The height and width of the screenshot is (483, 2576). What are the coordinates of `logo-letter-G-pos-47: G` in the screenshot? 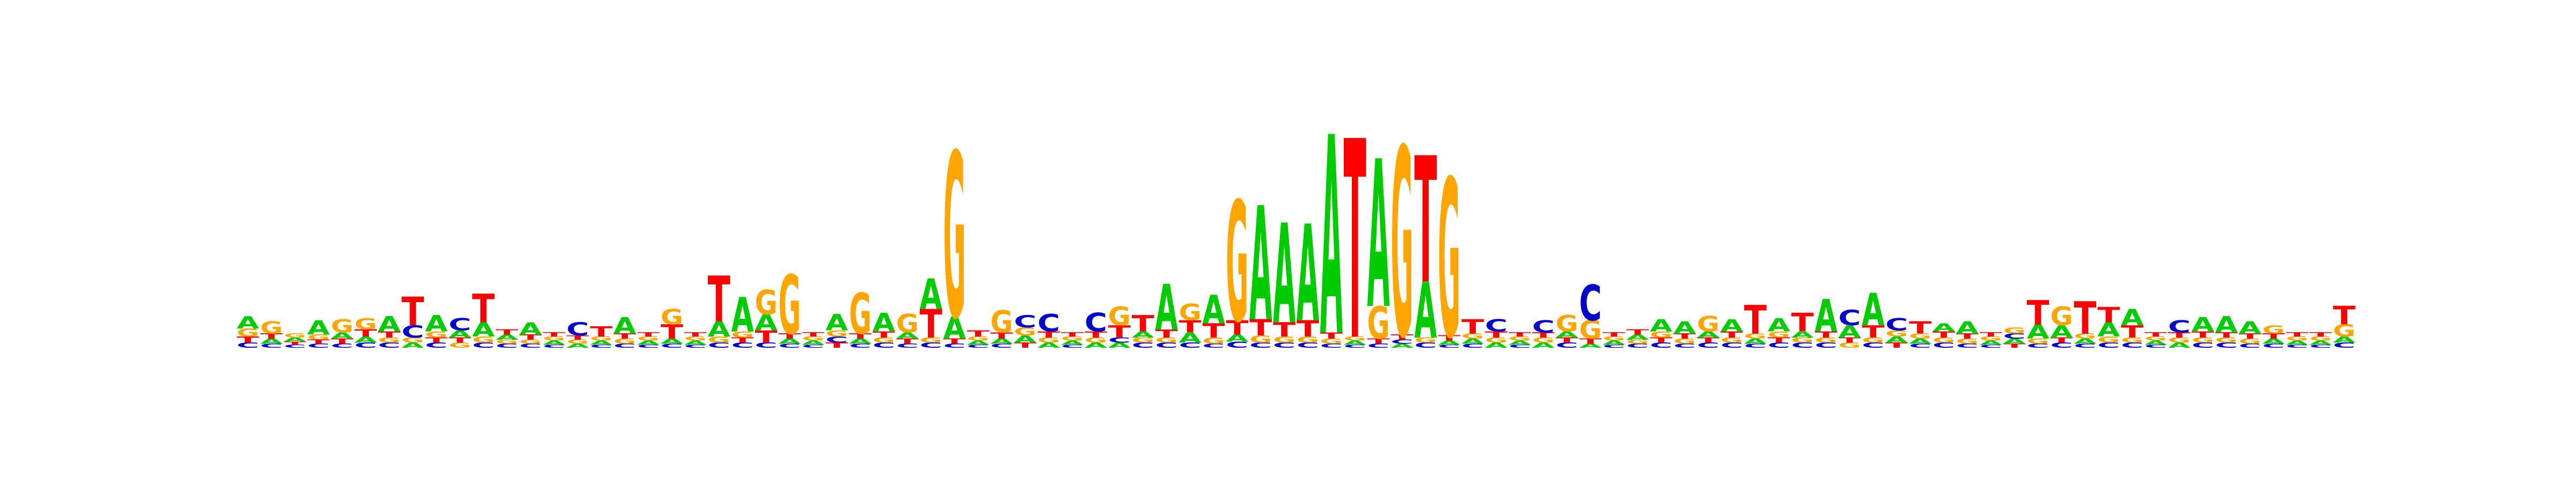 It's located at (1331, 341).